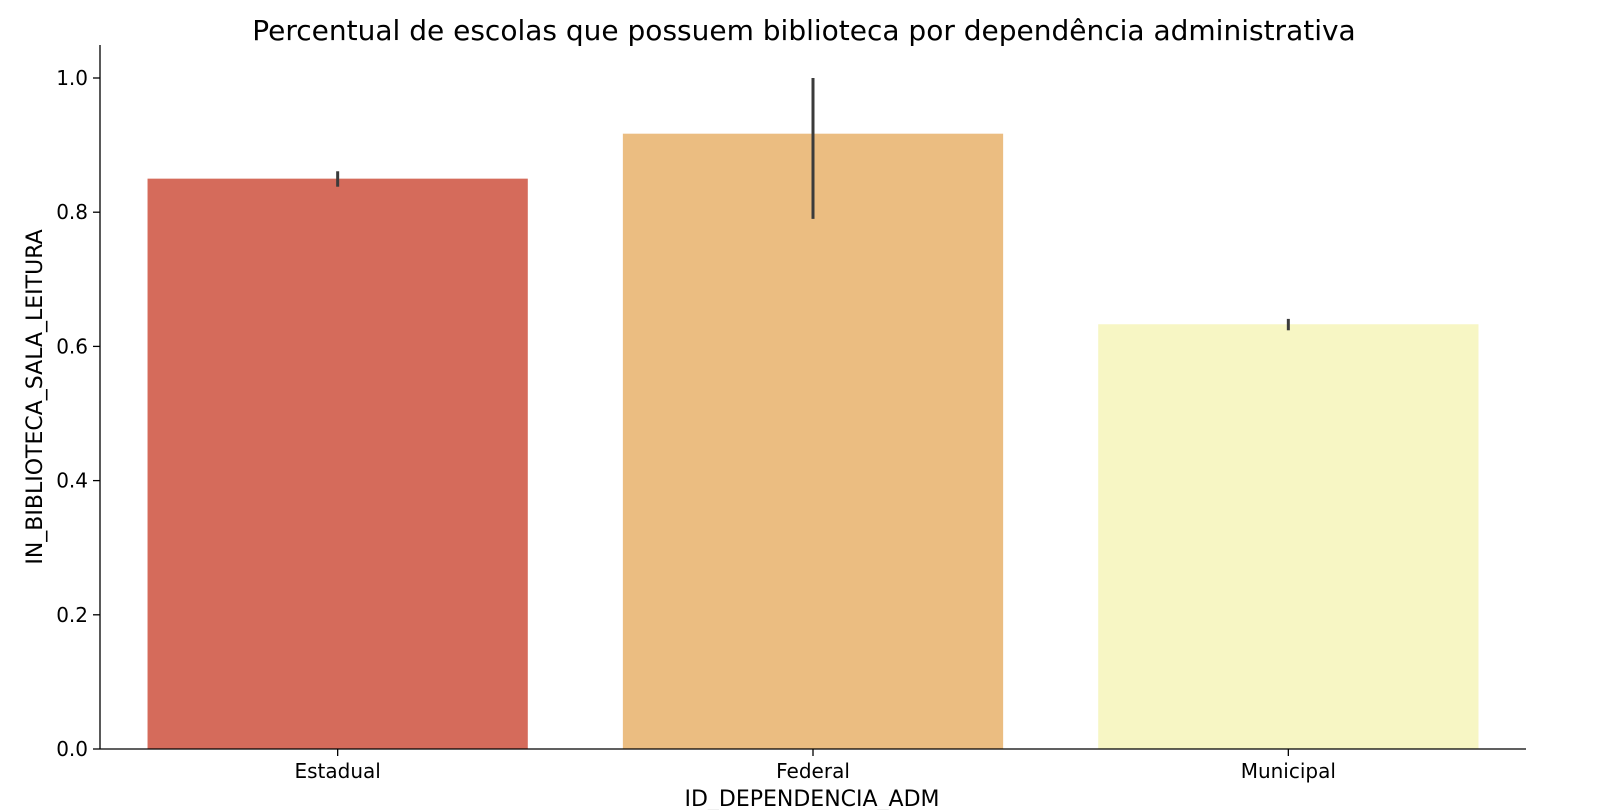 This screenshot has height=810, width=1600. I want to click on x-axis-label: ID_DEPENDENCIA_ADM, so click(811, 798).